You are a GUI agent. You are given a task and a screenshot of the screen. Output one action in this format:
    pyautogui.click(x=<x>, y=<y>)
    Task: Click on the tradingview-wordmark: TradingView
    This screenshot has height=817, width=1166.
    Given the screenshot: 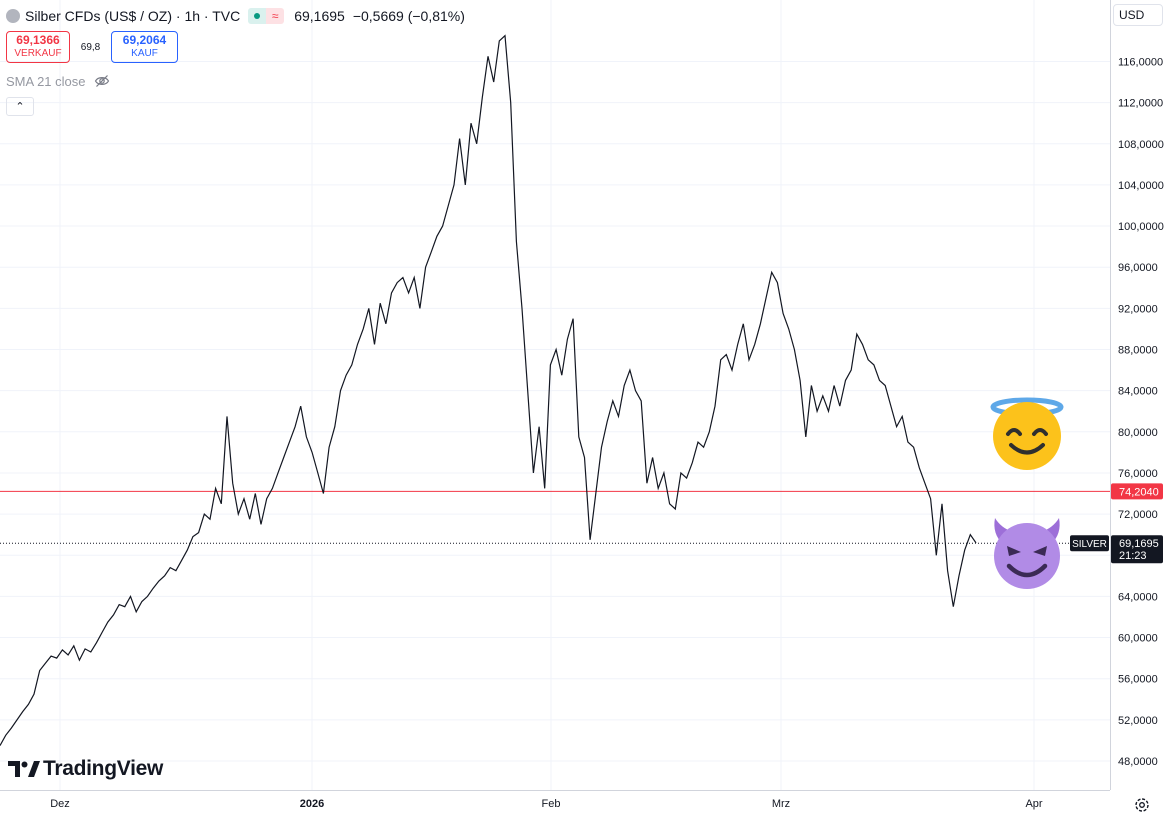 What is the action you would take?
    pyautogui.click(x=103, y=768)
    